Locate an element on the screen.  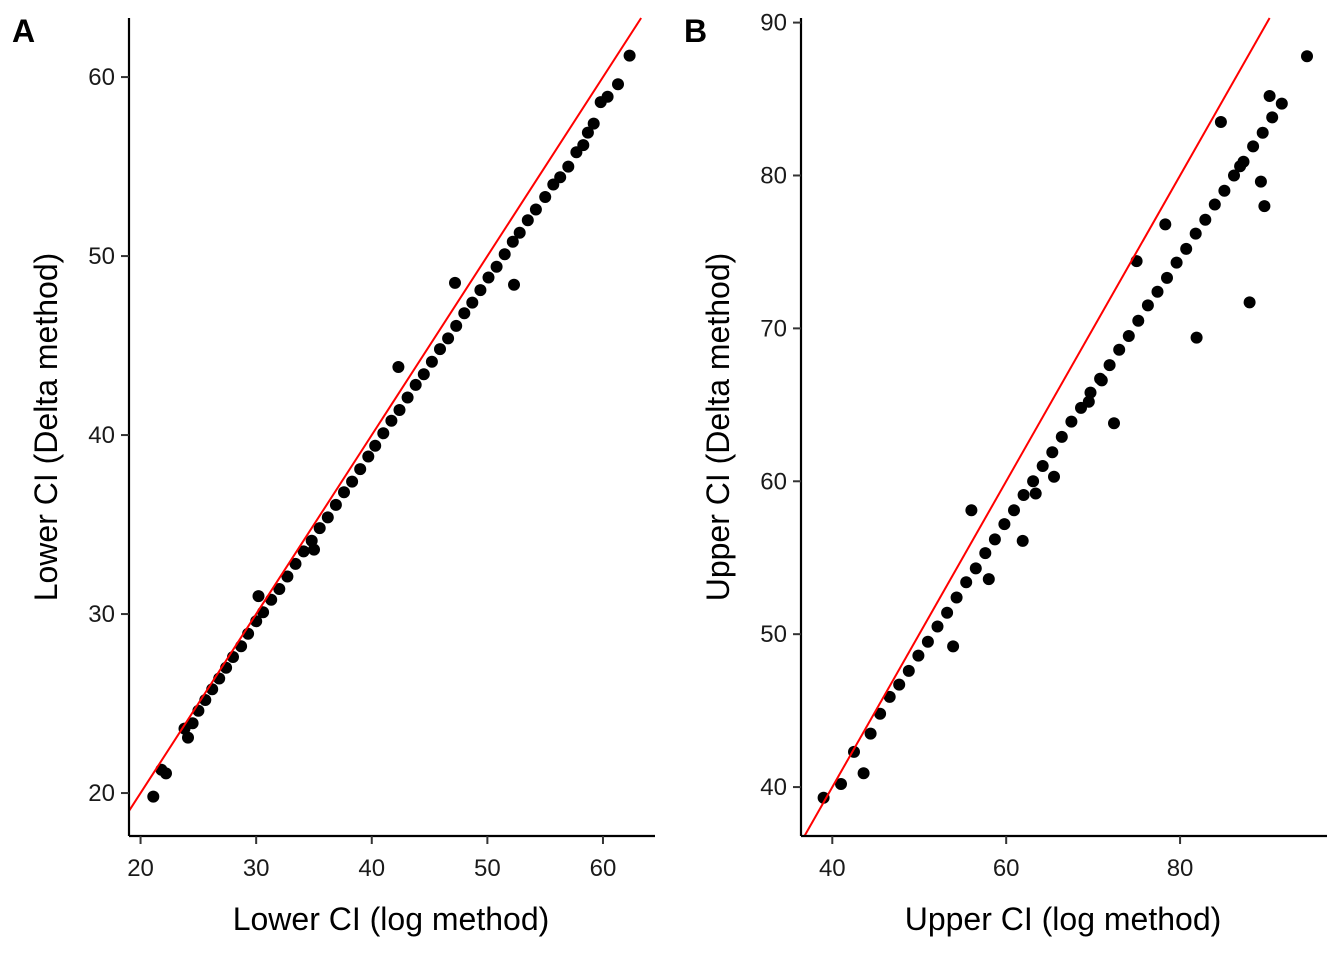
y-ticks-a: 20 30 40 50 60 is located at coordinates (108, 435).